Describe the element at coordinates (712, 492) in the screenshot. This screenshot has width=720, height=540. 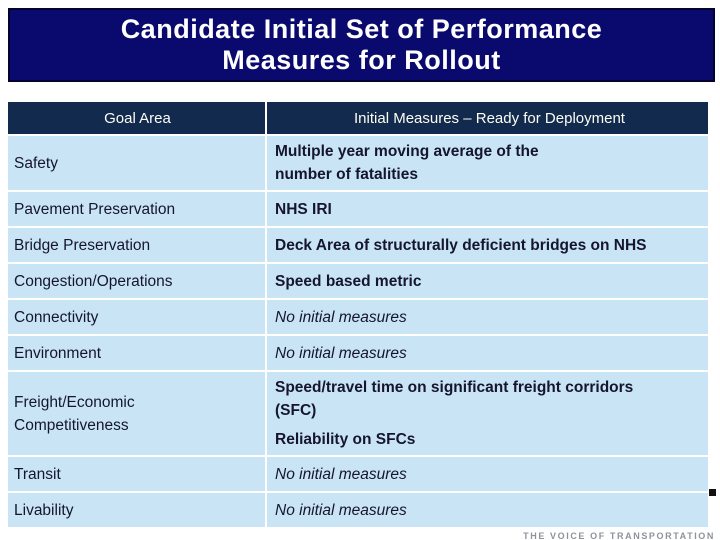
I see `black-square-marker` at that location.